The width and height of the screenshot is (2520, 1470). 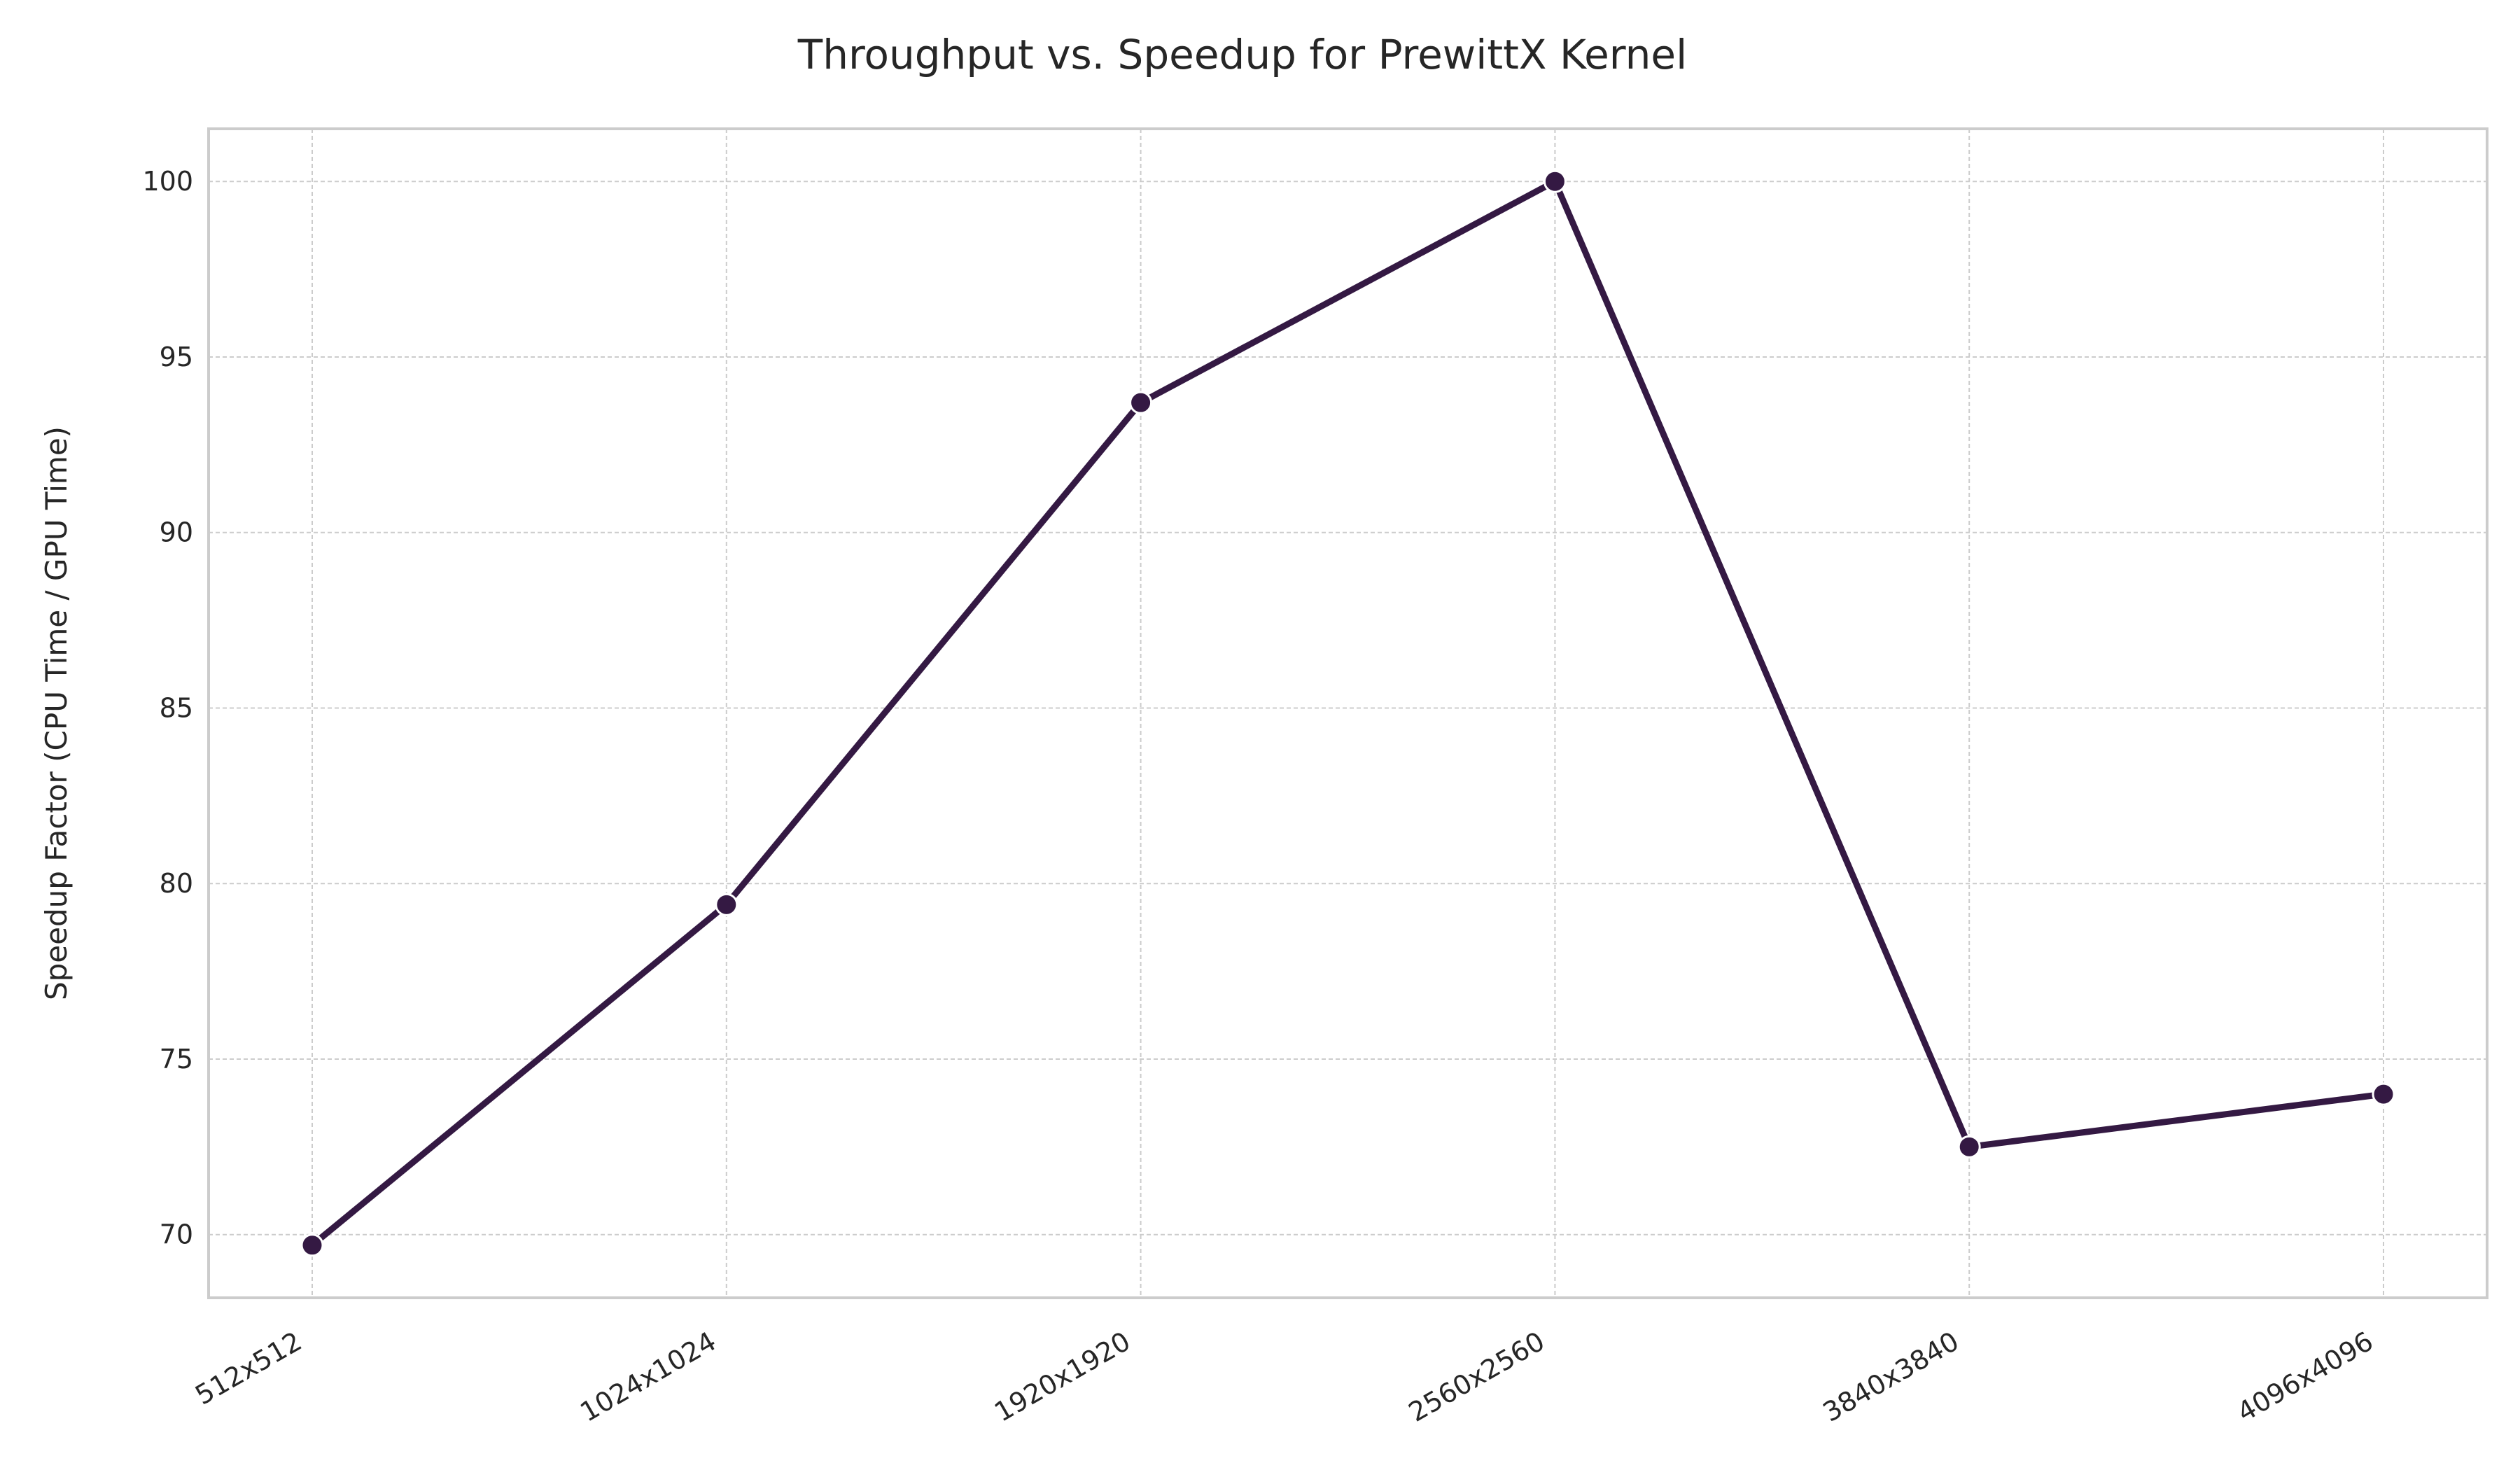 What do you see at coordinates (176, 357) in the screenshot?
I see `y-tick-label: 95` at bounding box center [176, 357].